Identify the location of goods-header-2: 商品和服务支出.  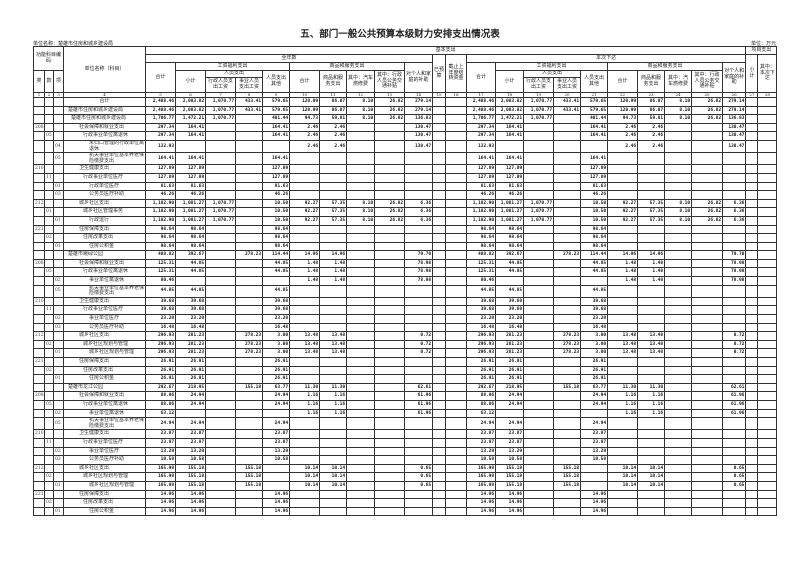
(665, 66).